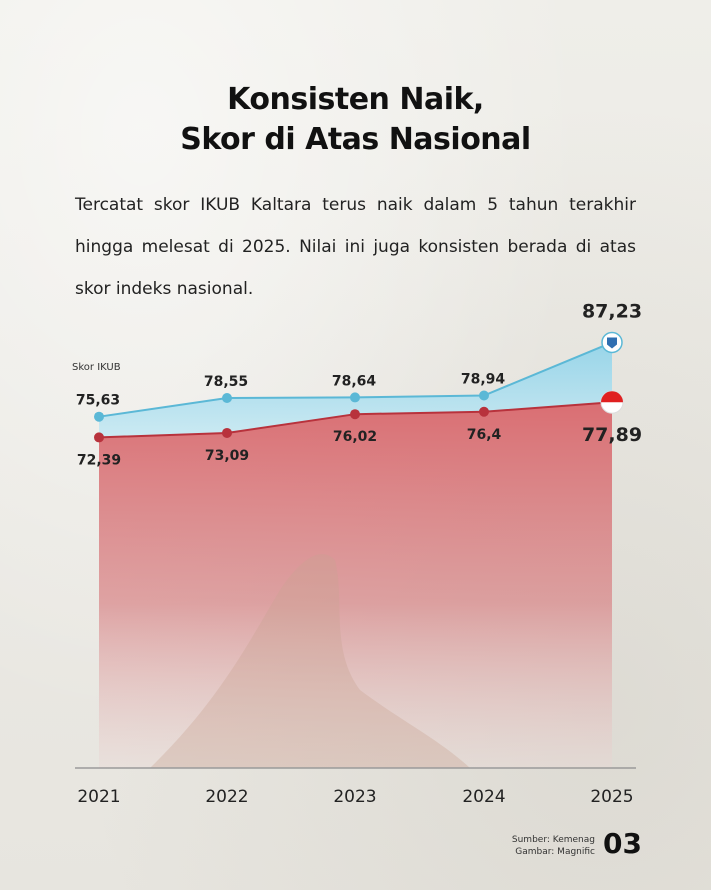 This screenshot has height=890, width=711. I want to click on x-tick-label: 2024, so click(483, 797).